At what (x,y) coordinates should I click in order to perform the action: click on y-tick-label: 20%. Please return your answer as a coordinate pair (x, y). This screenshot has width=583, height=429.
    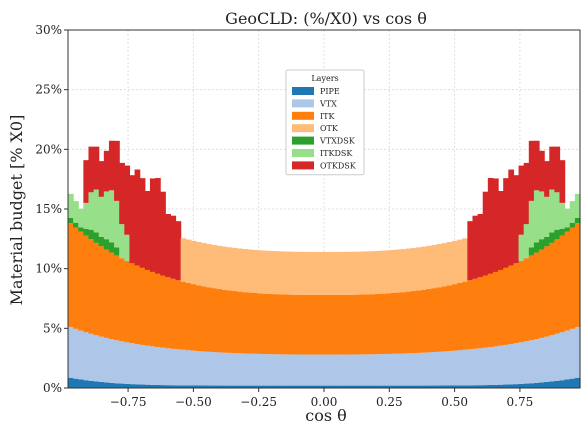
    Looking at the image, I should click on (48, 149).